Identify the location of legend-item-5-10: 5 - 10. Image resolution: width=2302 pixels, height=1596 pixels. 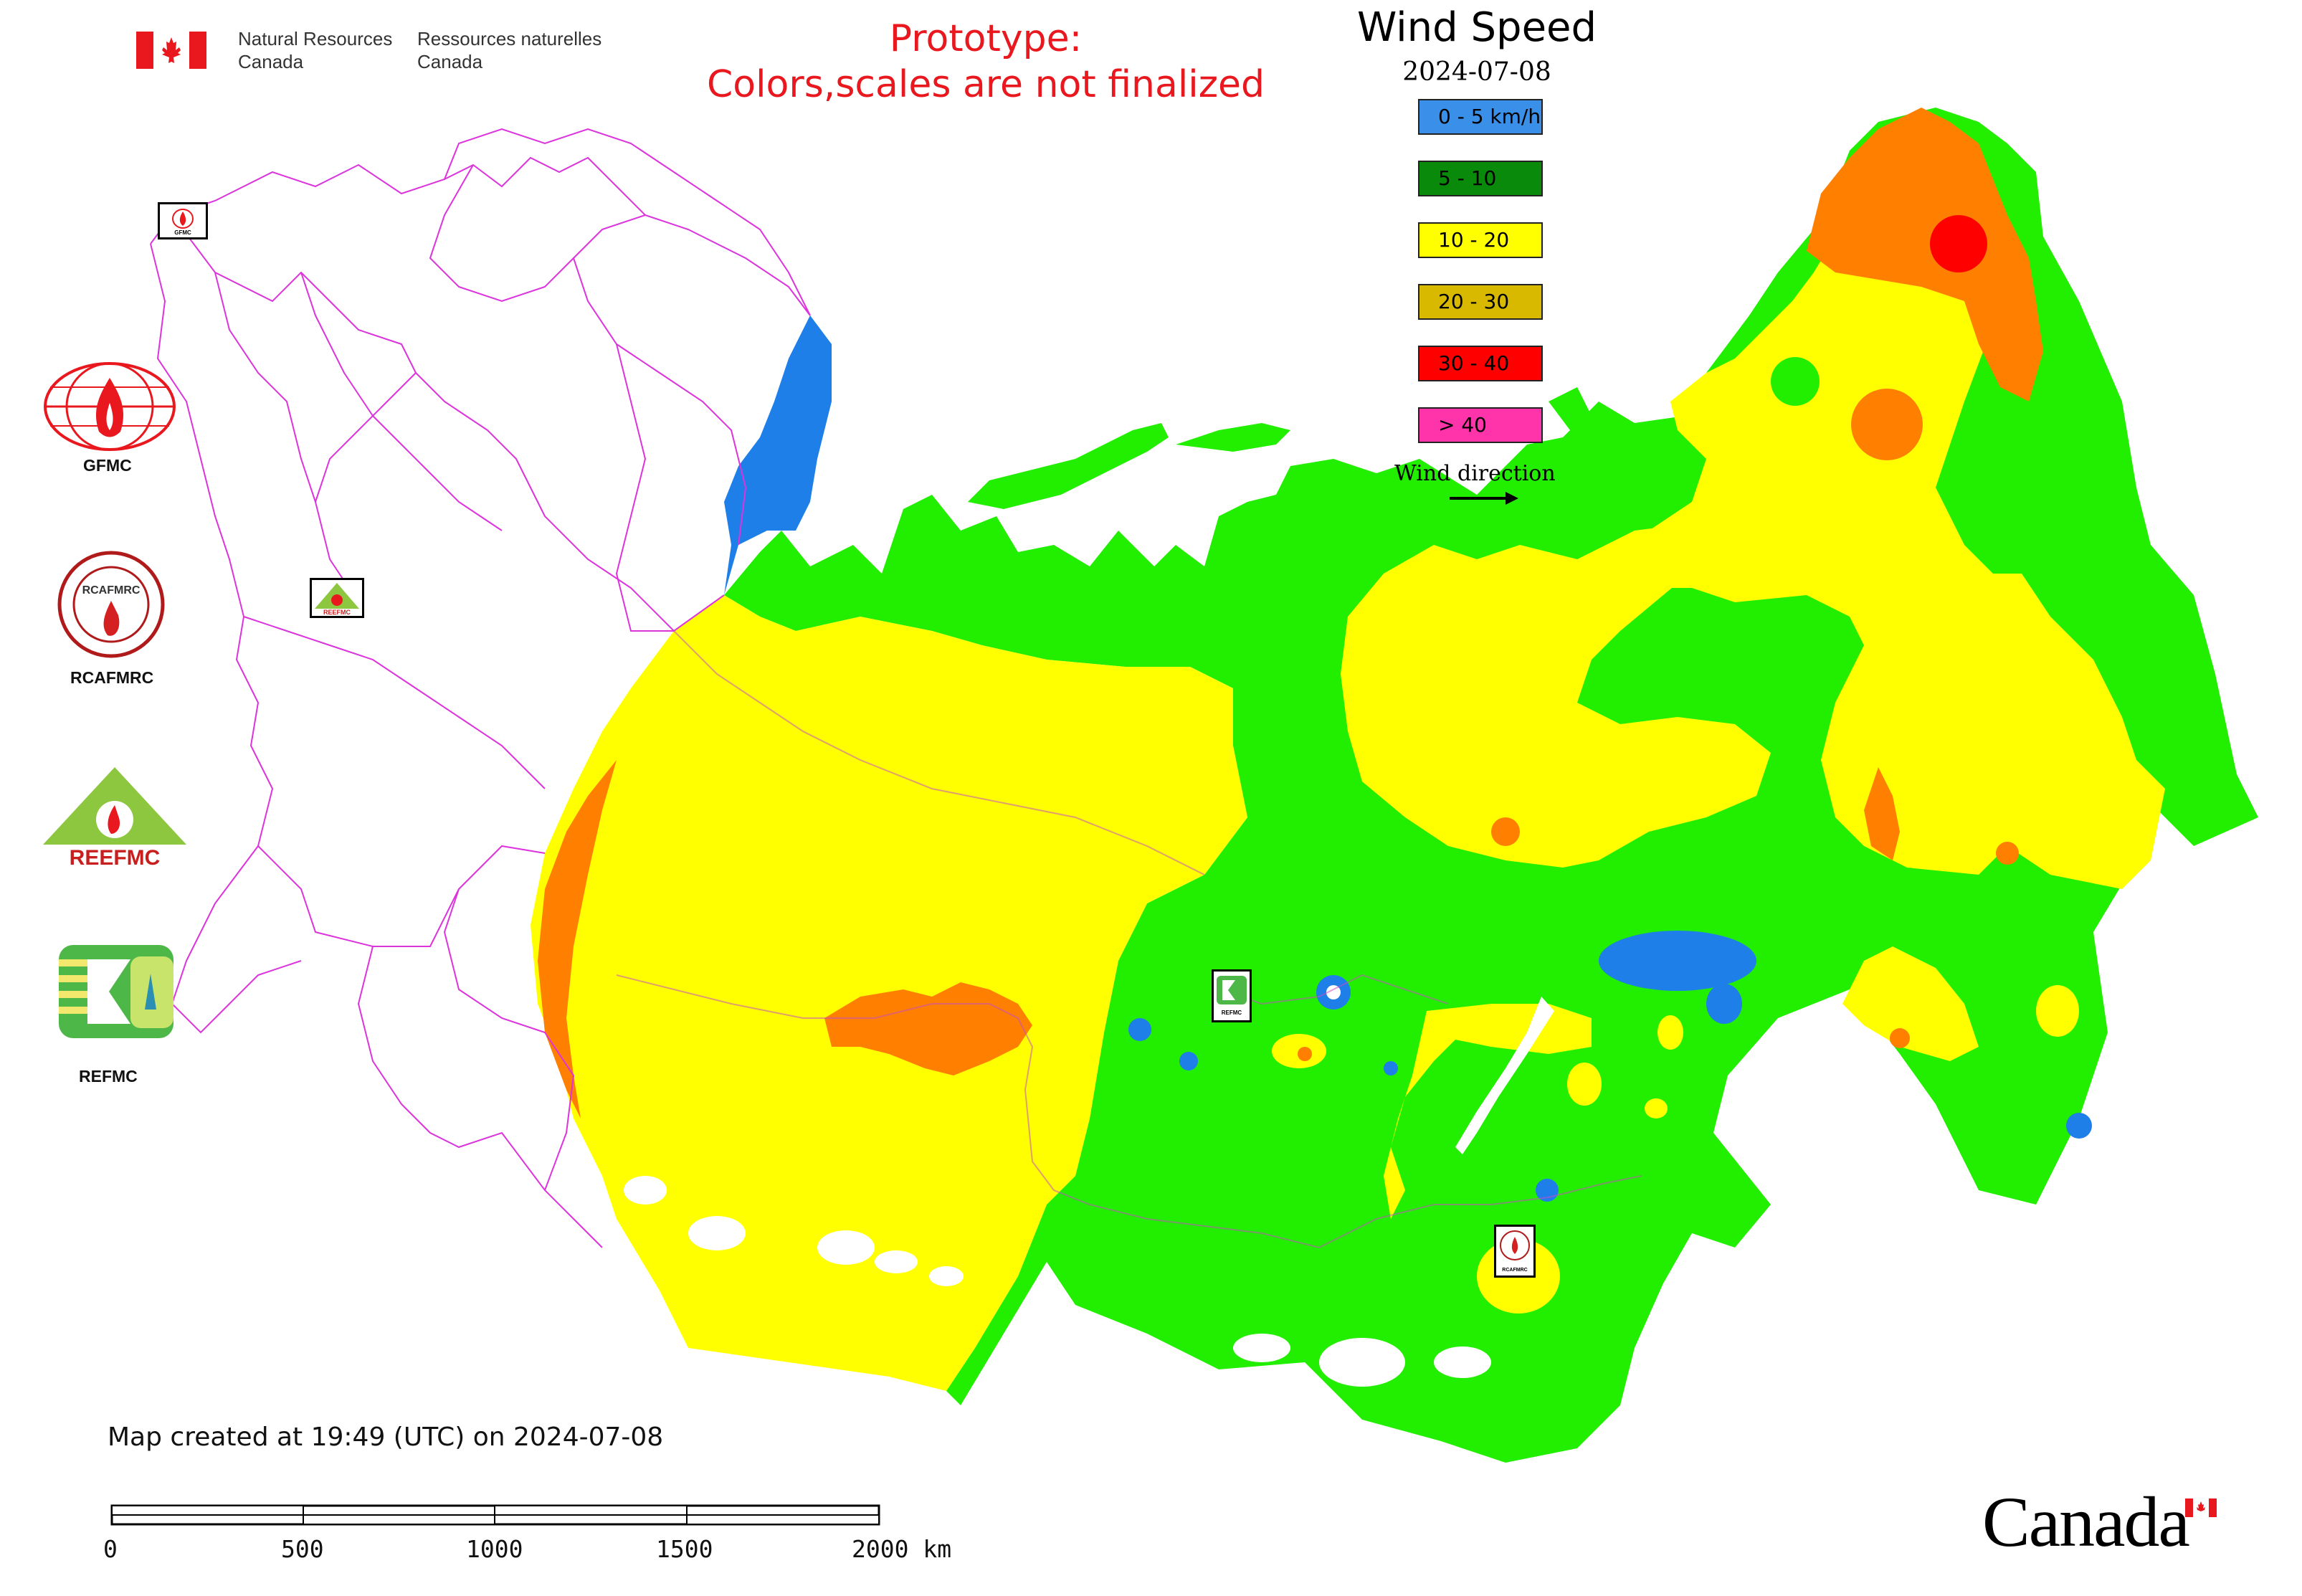
(1481, 178).